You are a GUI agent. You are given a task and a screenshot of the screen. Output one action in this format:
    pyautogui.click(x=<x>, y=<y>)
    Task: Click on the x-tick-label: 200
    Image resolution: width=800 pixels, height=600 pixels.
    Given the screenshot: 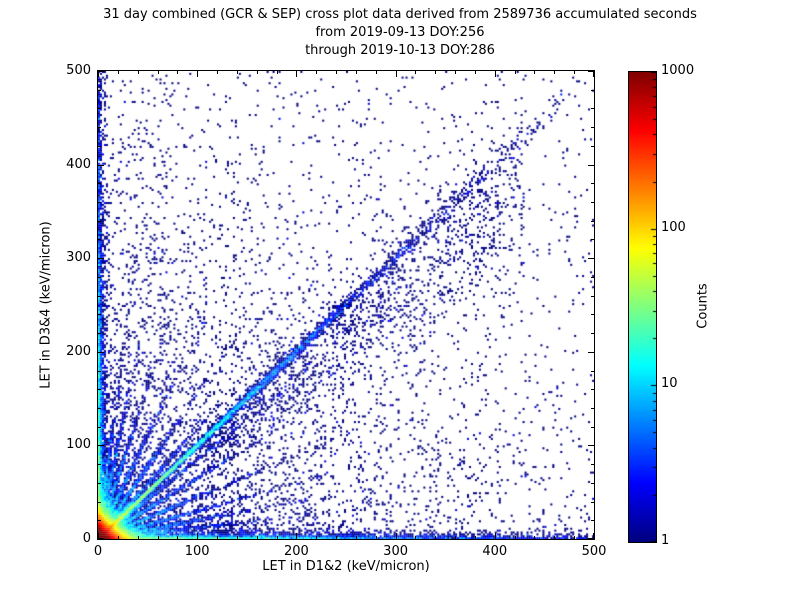 What is the action you would take?
    pyautogui.click(x=296, y=551)
    